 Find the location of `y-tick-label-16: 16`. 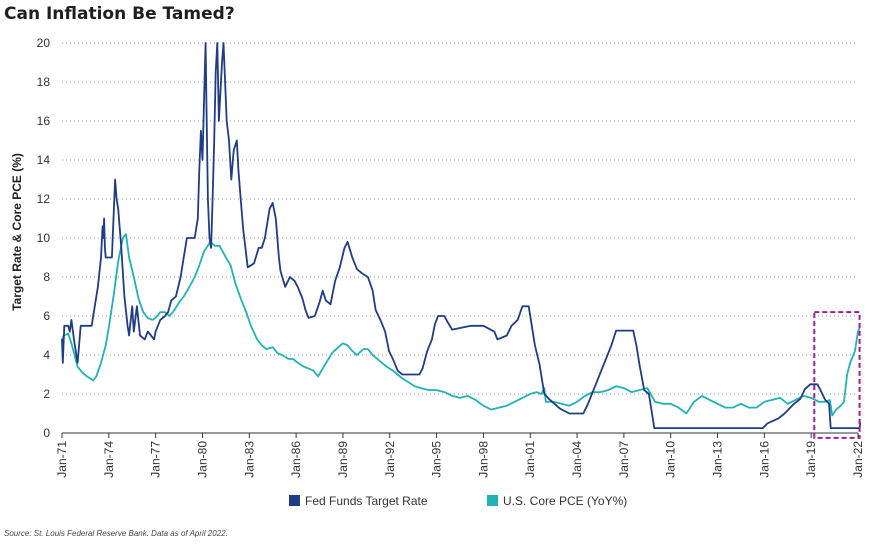

y-tick-label-16: 16 is located at coordinates (44, 121).